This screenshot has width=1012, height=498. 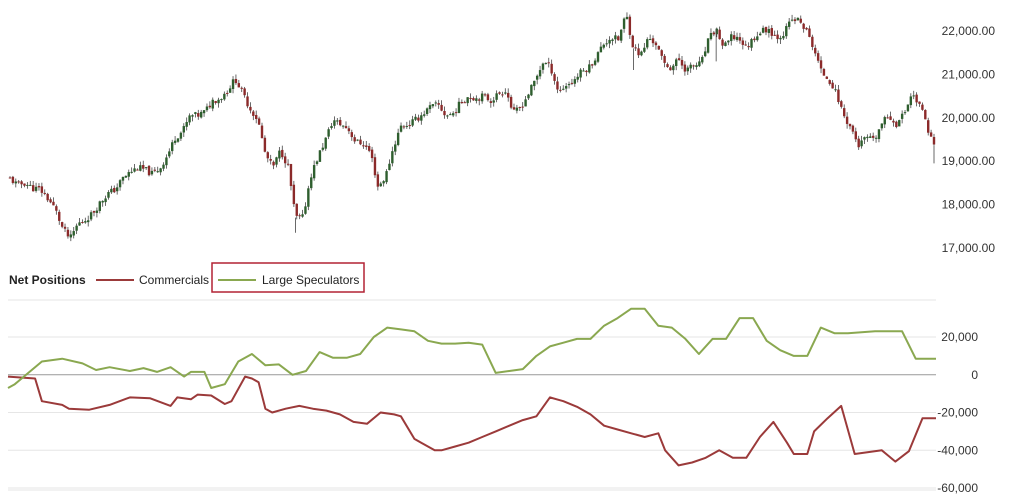 I want to click on positions-tick-label: 0, so click(x=974, y=375).